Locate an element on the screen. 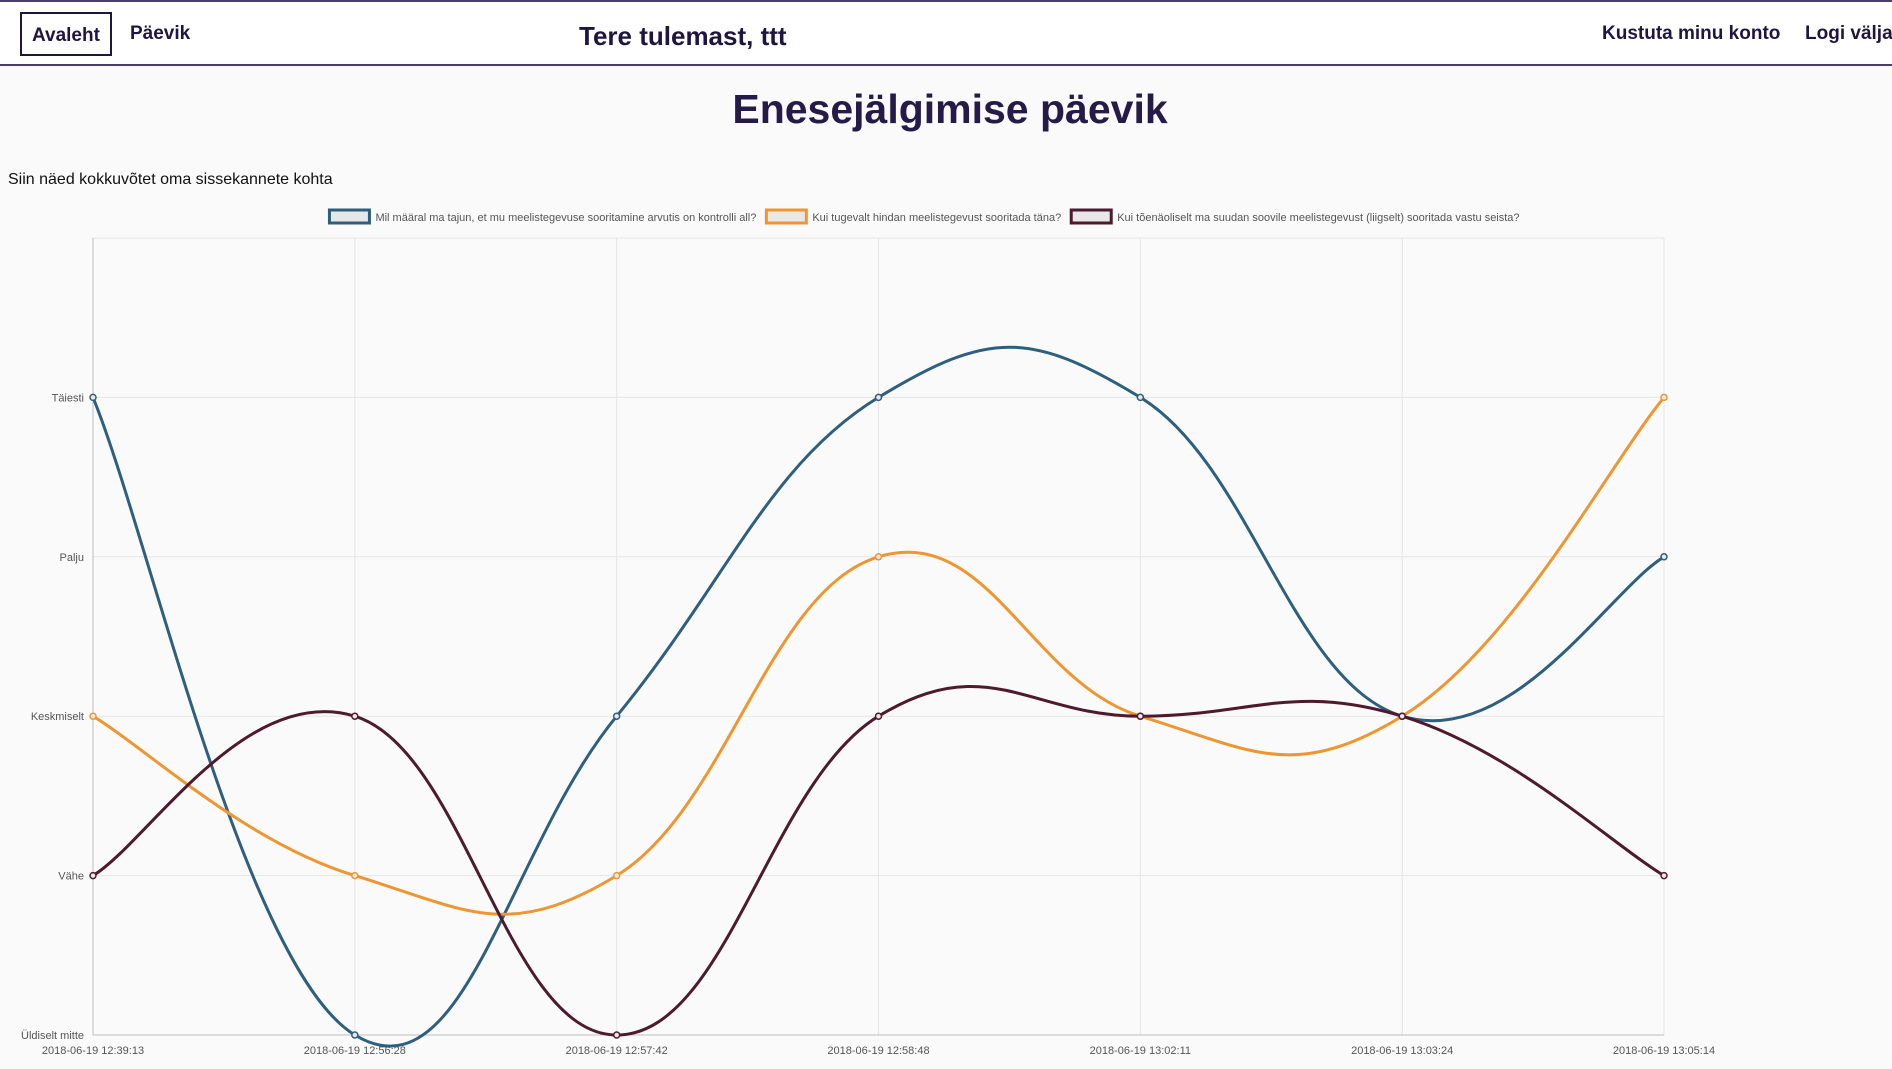 Image resolution: width=1892 pixels, height=1069 pixels. welcome-message: Tere tulemast, ttt is located at coordinates (683, 36).